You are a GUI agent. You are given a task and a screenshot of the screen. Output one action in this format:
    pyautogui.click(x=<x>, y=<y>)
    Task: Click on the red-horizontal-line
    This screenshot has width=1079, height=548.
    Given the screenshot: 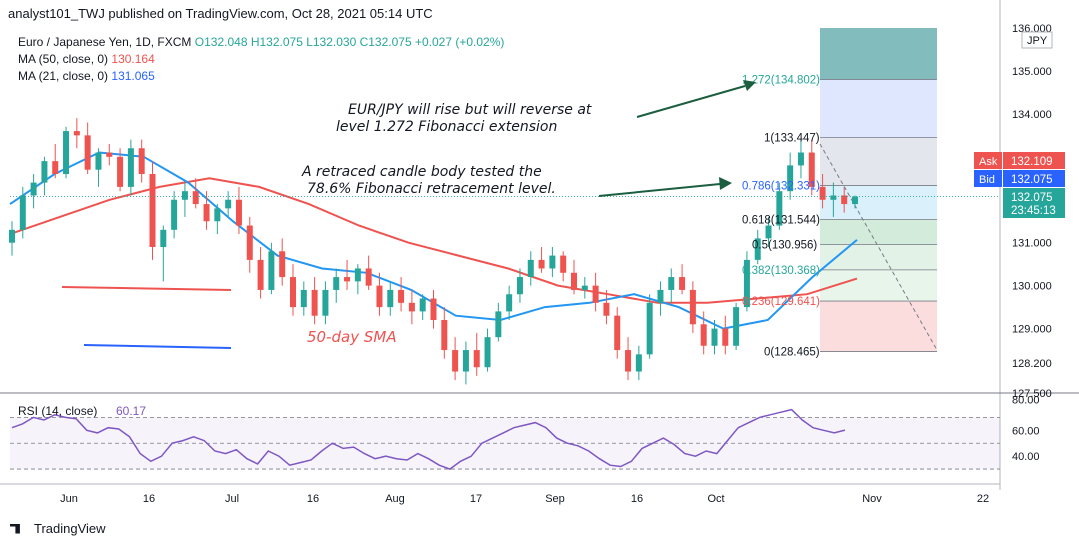 What is the action you would take?
    pyautogui.click(x=146, y=288)
    